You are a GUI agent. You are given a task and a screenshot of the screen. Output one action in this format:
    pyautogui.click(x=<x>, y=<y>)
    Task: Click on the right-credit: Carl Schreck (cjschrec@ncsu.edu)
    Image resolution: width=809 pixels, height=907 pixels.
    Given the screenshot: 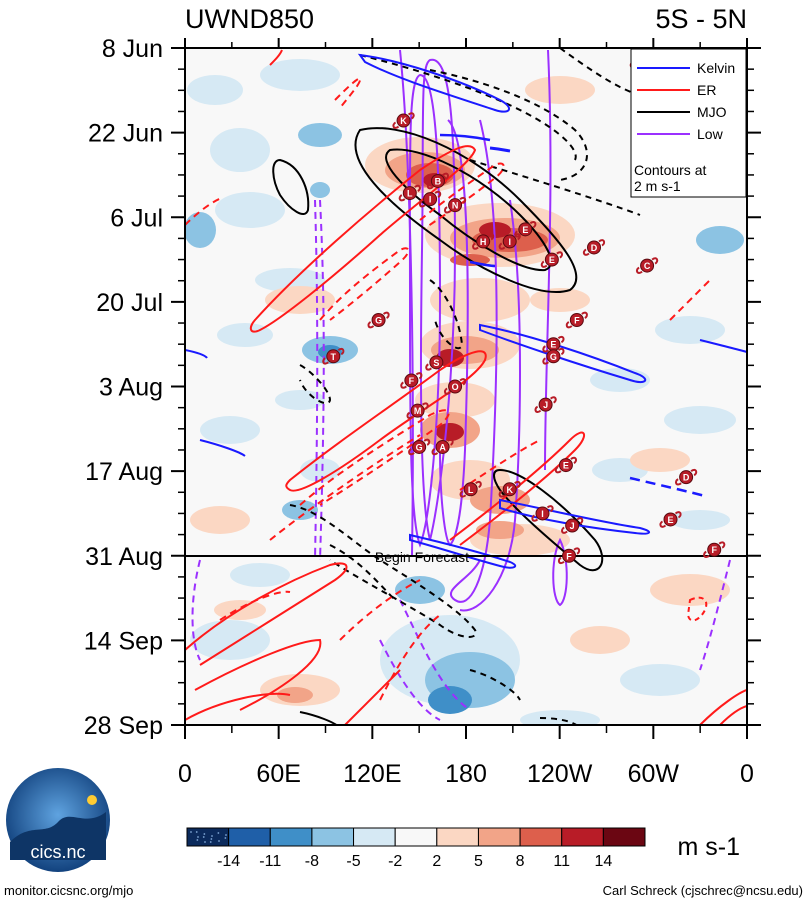 What is the action you would take?
    pyautogui.click(x=703, y=890)
    